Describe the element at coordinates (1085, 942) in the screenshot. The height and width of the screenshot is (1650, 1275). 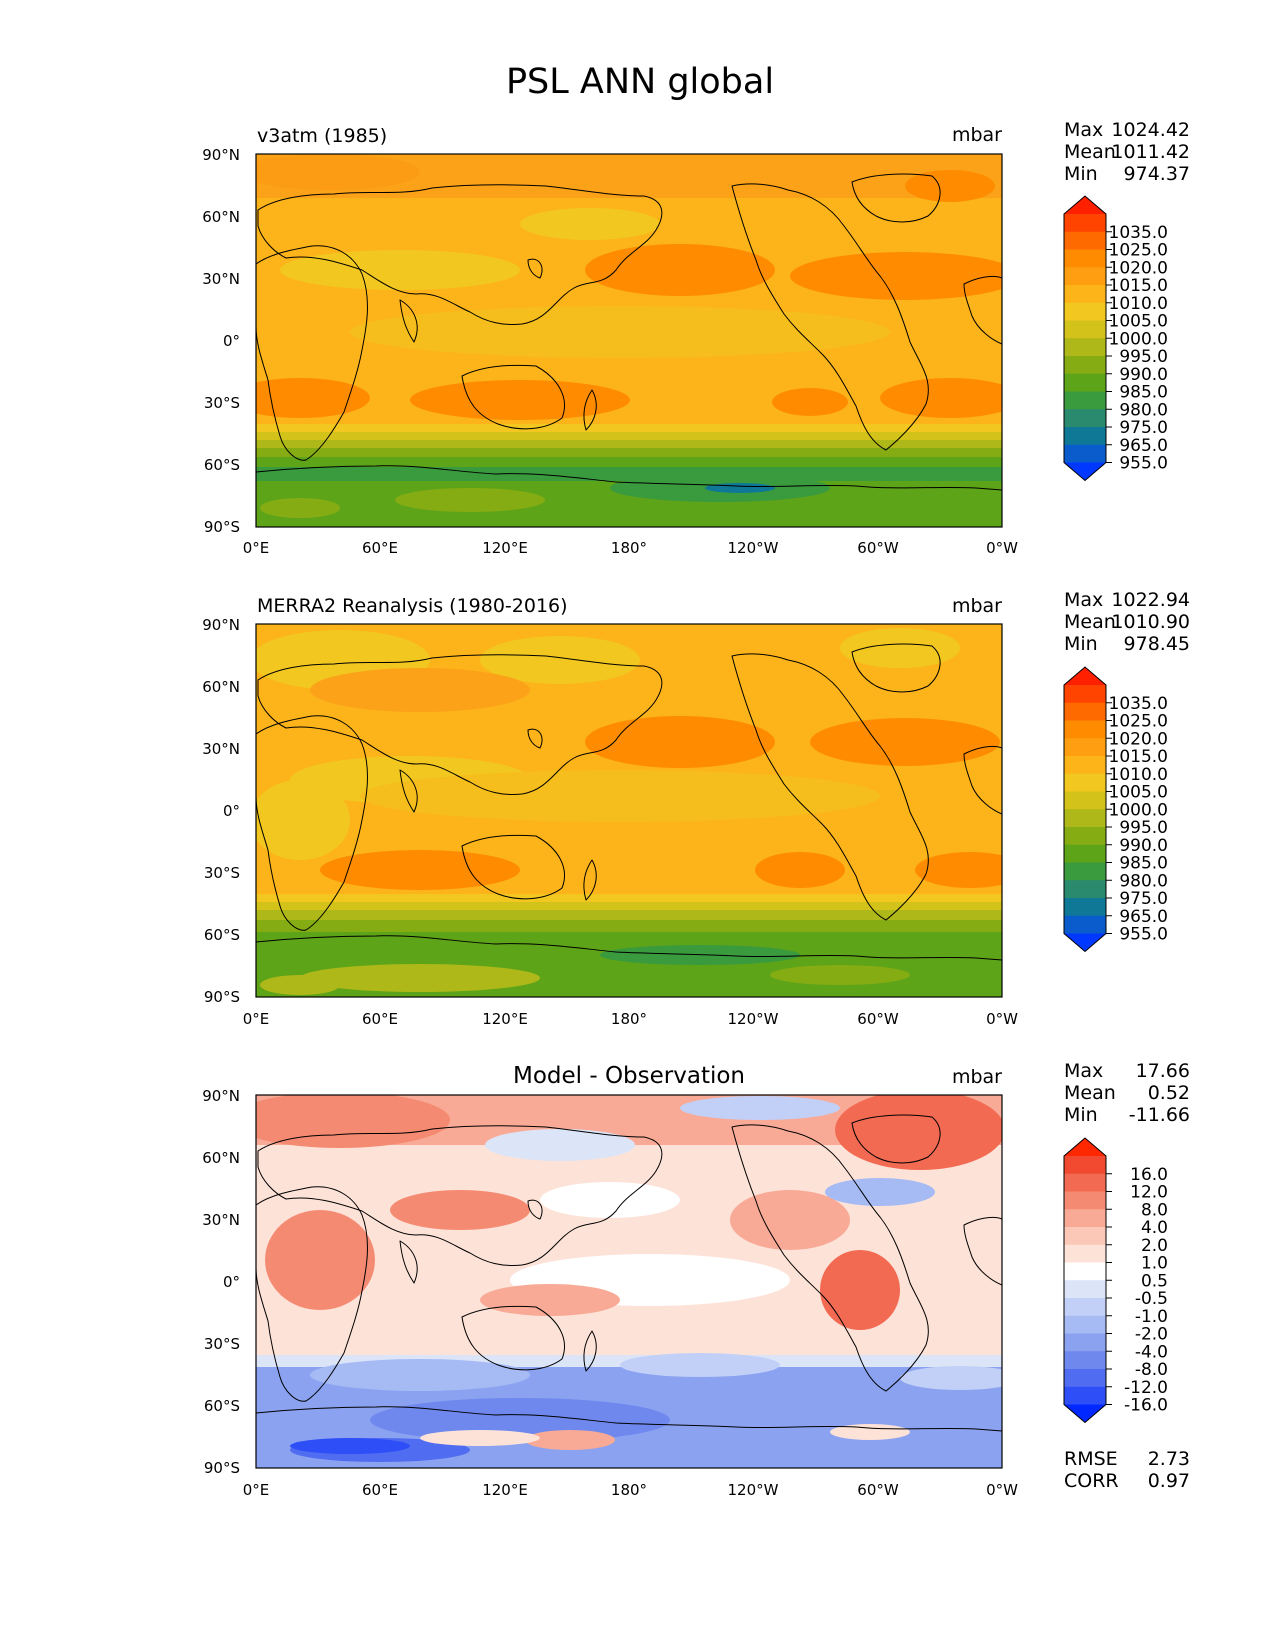
I see `colorbar-extend-min` at that location.